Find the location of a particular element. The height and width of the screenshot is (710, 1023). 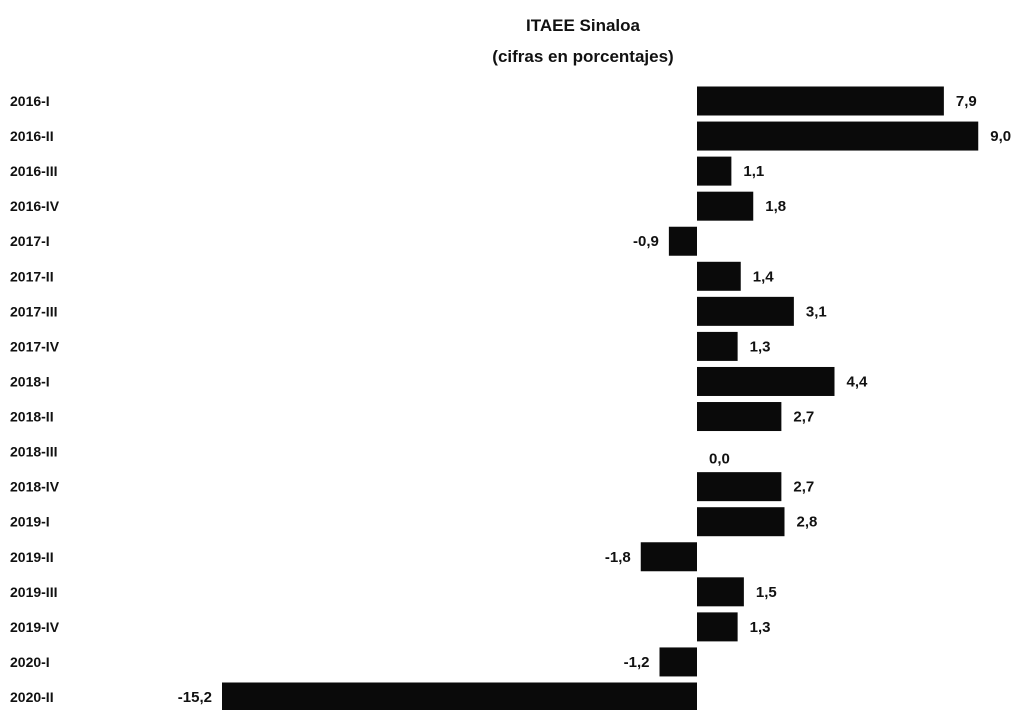

category-label: 2018-I is located at coordinates (30, 381).